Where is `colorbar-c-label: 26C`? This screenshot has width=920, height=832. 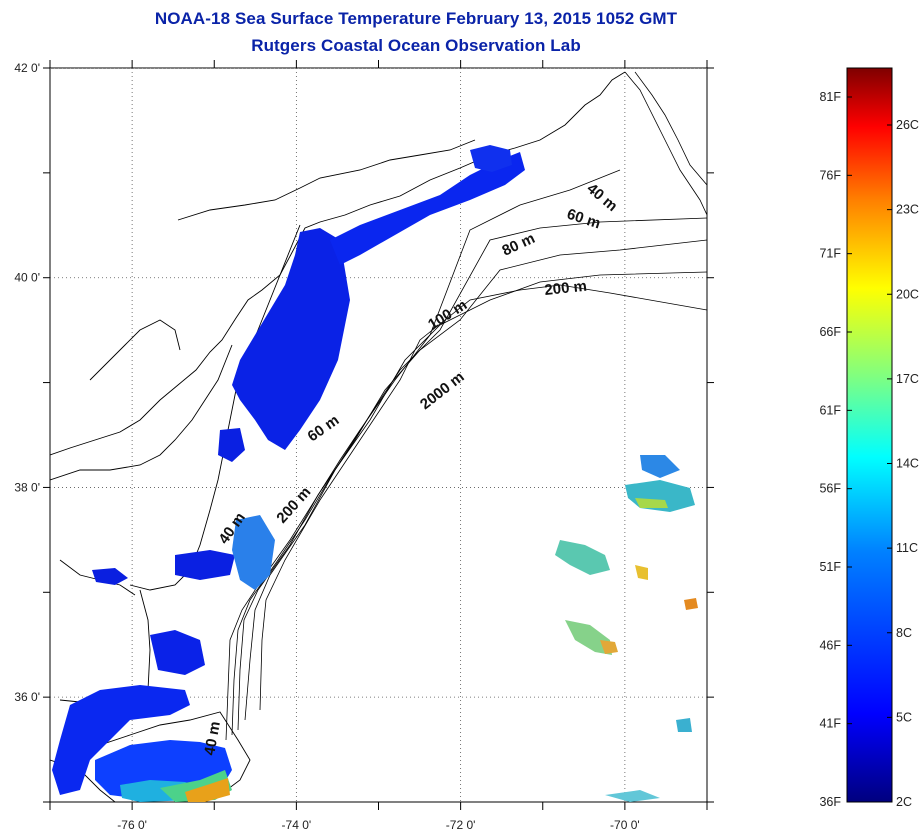 colorbar-c-label: 26C is located at coordinates (907, 125).